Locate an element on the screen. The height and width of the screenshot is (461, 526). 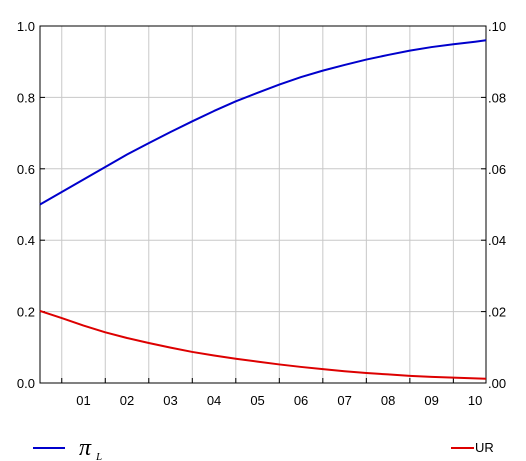
x-tick-label: 05 is located at coordinates (257, 400).